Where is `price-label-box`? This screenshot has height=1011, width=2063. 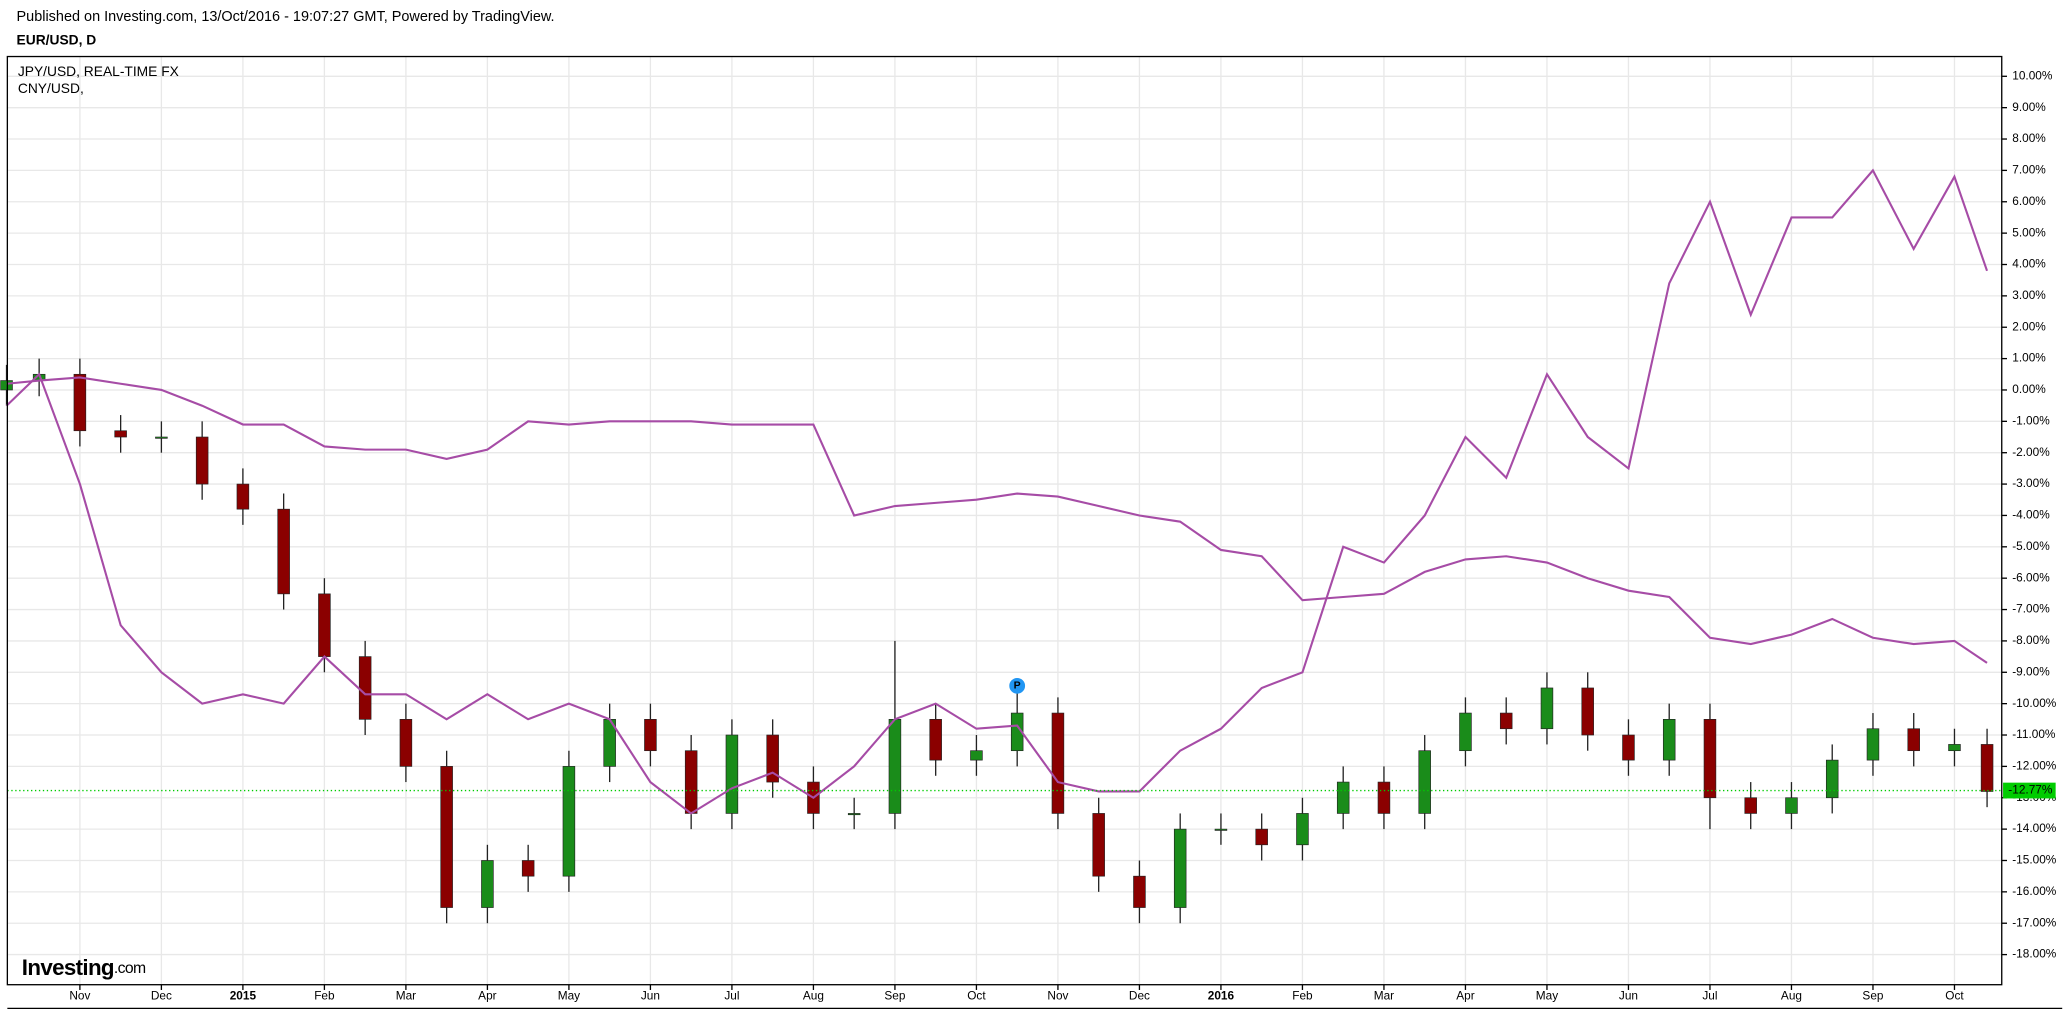 price-label-box is located at coordinates (2029, 790).